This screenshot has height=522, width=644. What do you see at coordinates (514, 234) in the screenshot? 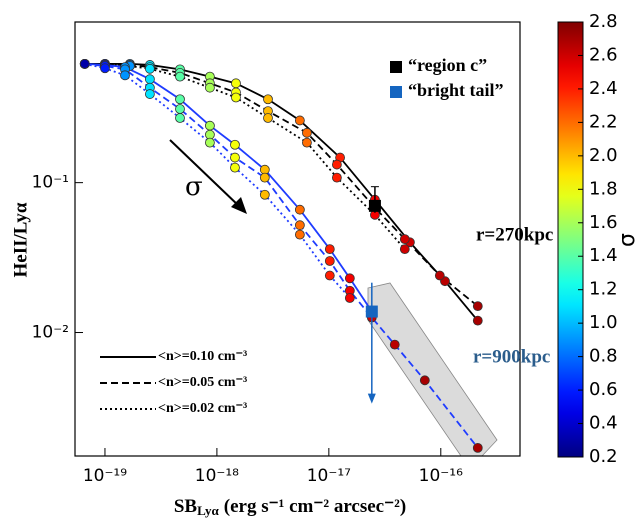
I see `annotation: r=270kpc` at bounding box center [514, 234].